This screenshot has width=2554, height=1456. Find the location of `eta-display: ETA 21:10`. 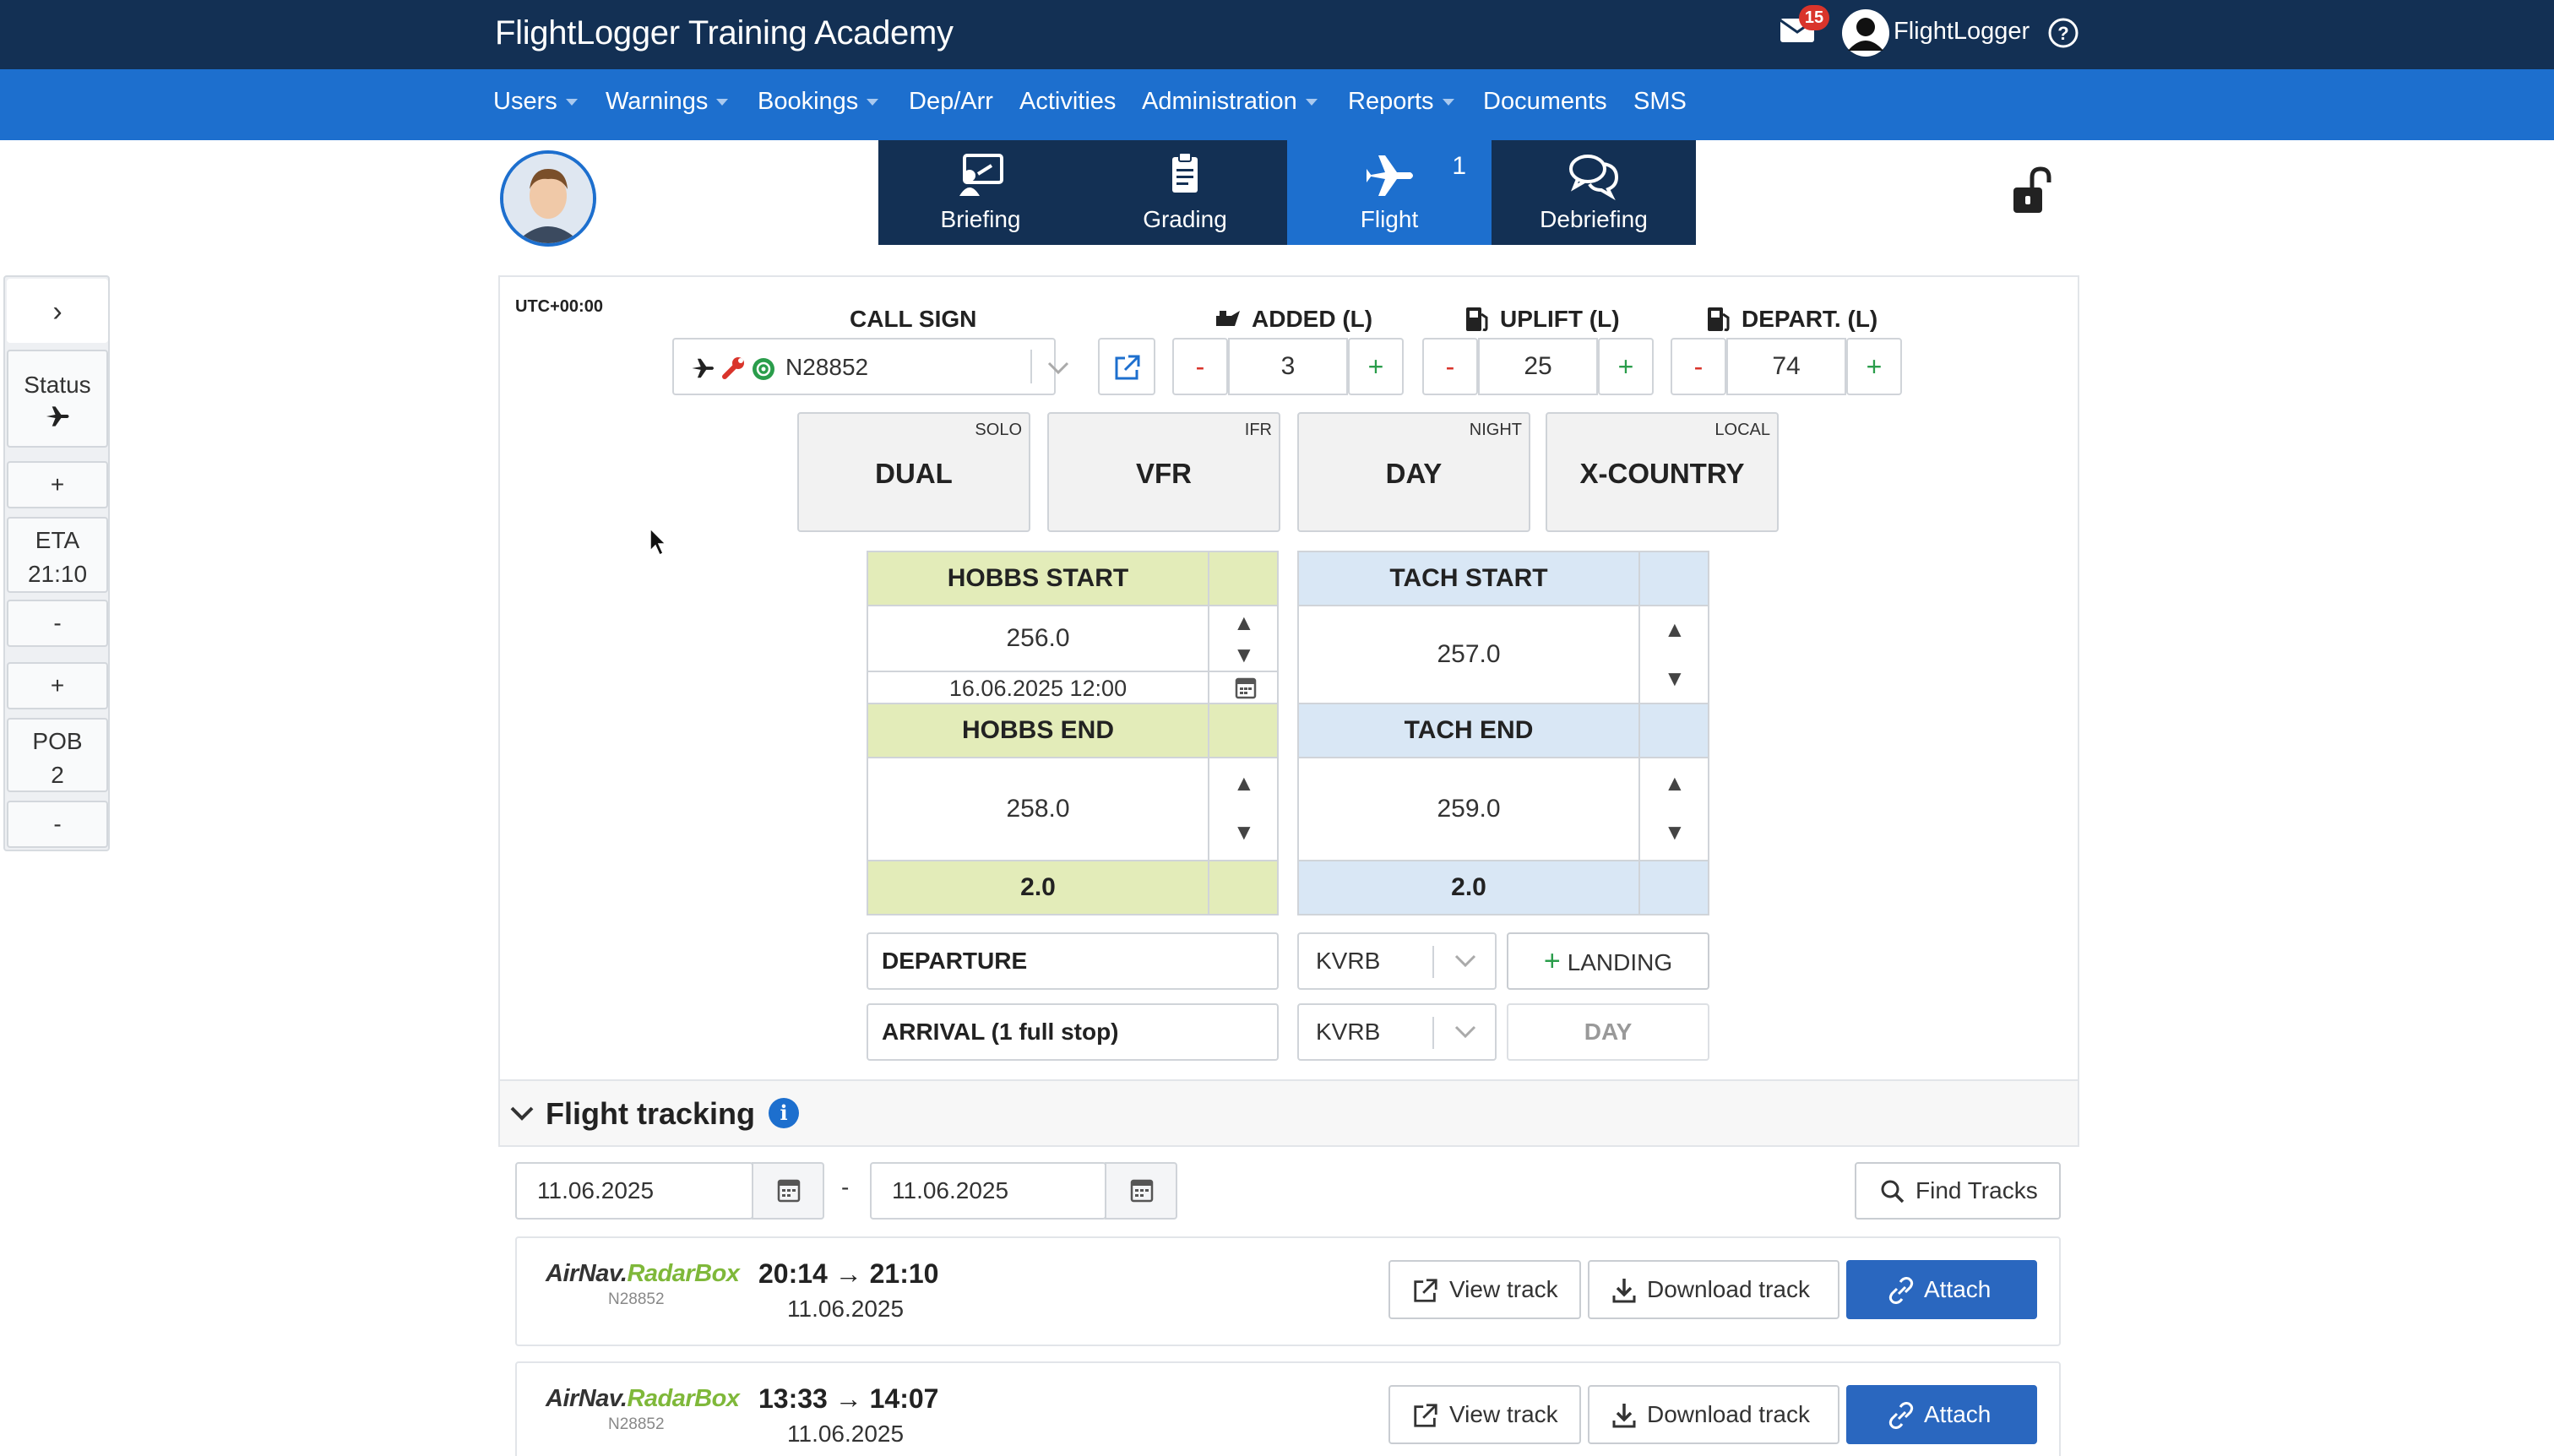

eta-display: ETA 21:10 is located at coordinates (57, 555).